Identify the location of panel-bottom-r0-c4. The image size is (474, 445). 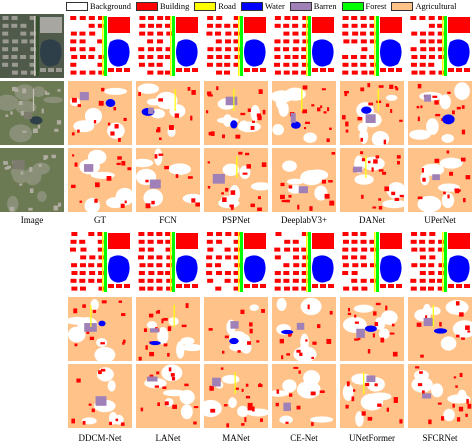
(304, 262).